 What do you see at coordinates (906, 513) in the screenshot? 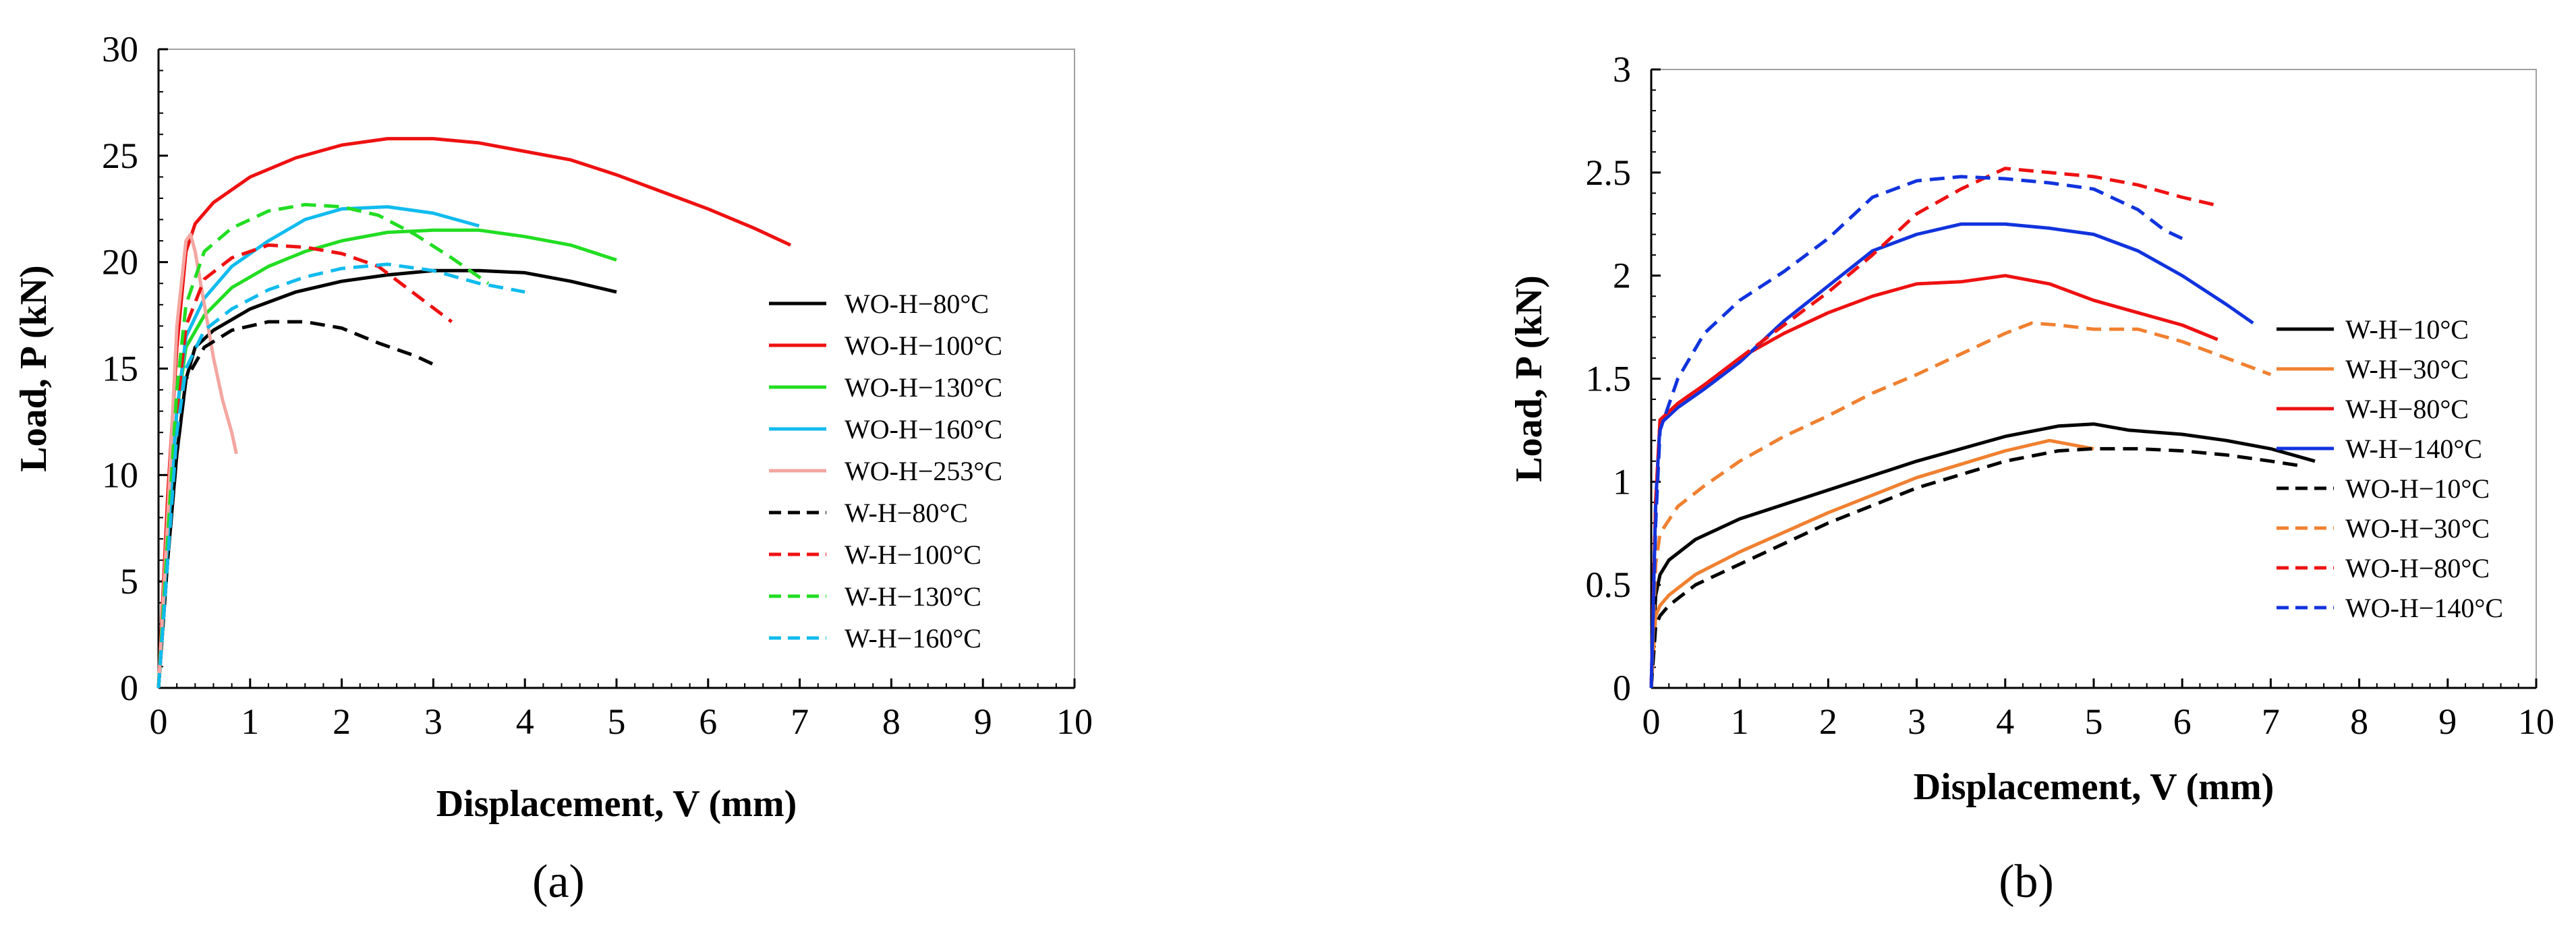
I see `legend-entry-5: W-H−80°C` at bounding box center [906, 513].